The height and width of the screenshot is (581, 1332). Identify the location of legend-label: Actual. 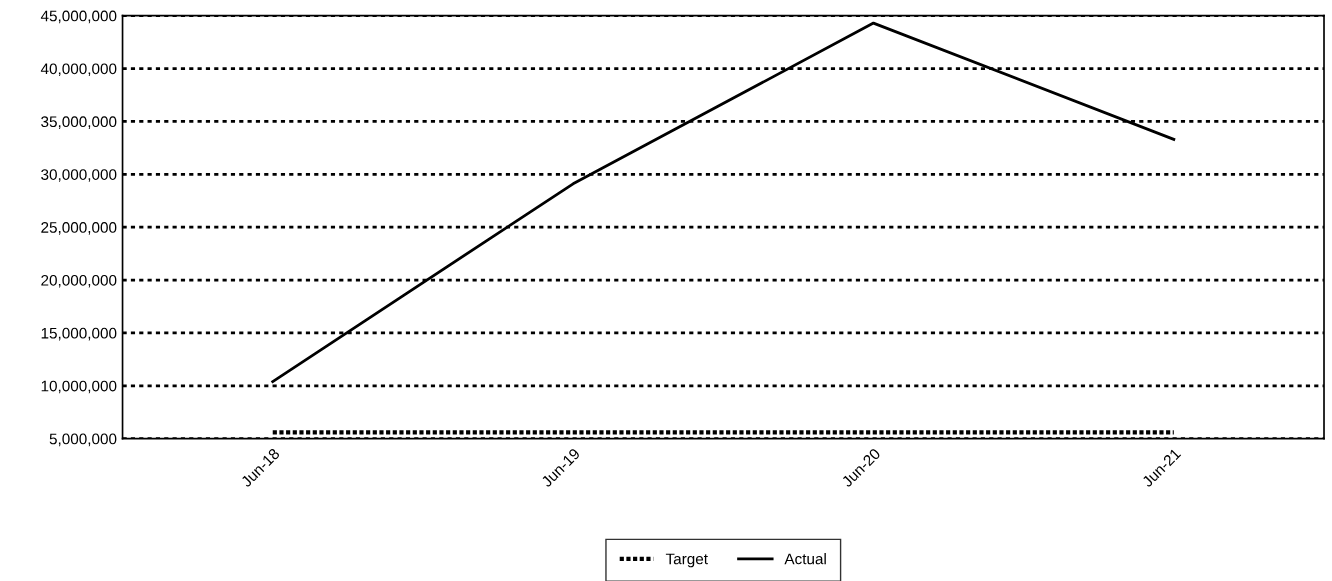
(805, 559).